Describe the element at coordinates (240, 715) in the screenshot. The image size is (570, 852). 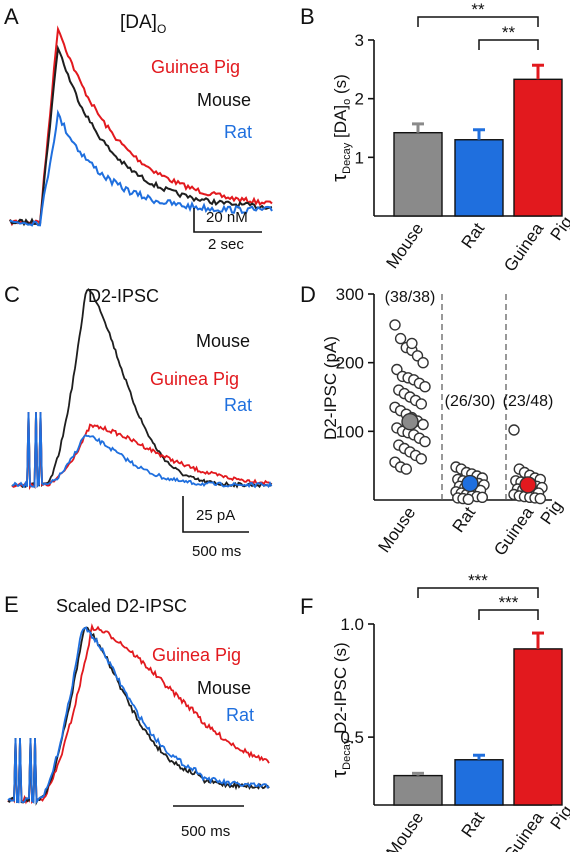
I see `trace-label-rat-e: Rat` at that location.